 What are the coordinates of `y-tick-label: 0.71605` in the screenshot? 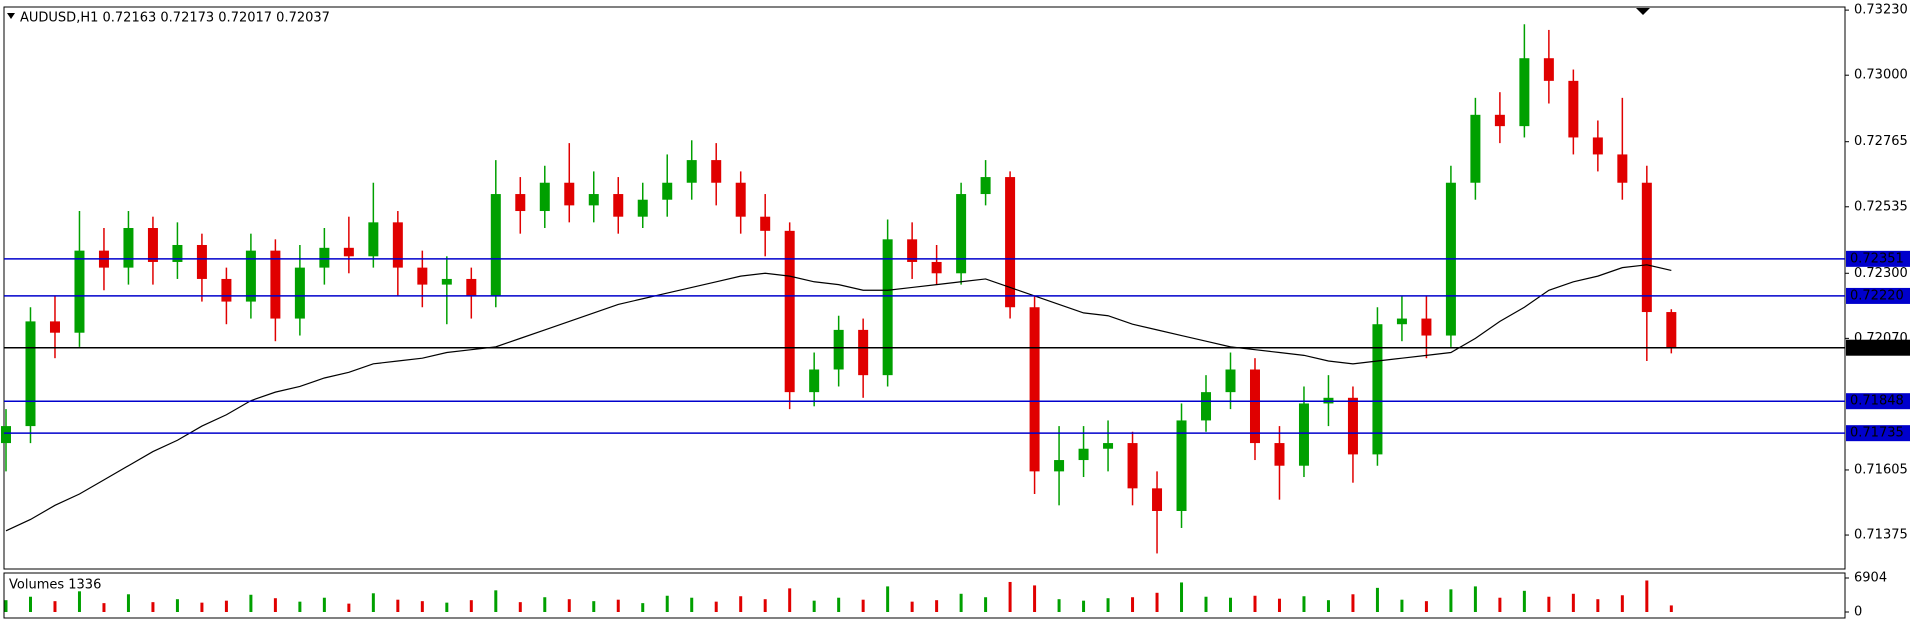 It's located at (1881, 469).